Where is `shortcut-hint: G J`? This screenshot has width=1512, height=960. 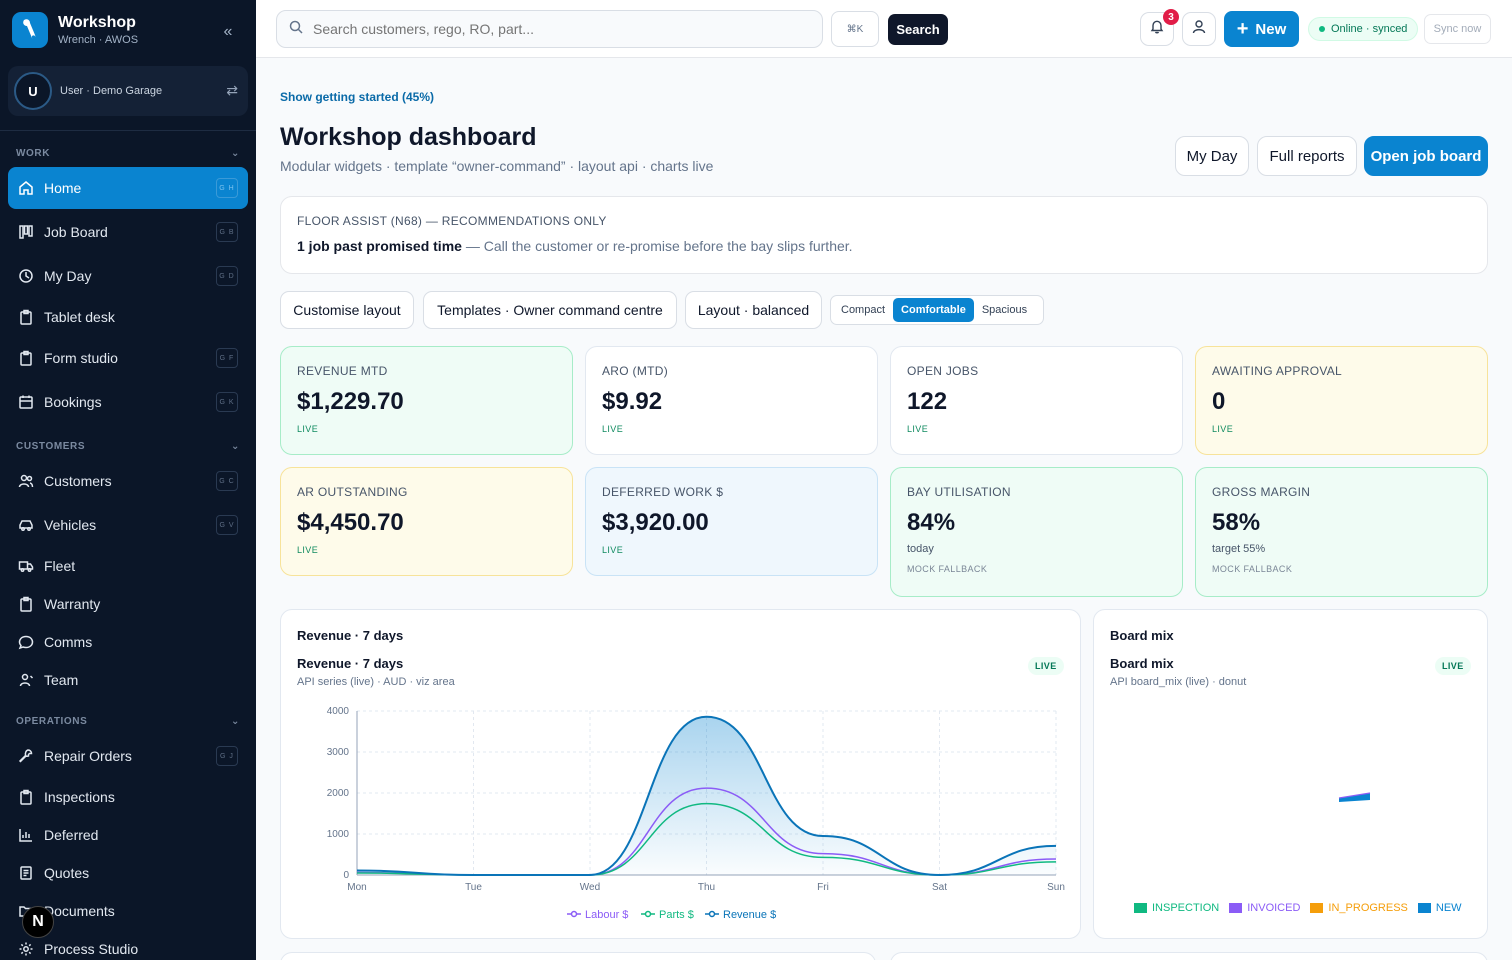 shortcut-hint: G J is located at coordinates (227, 756).